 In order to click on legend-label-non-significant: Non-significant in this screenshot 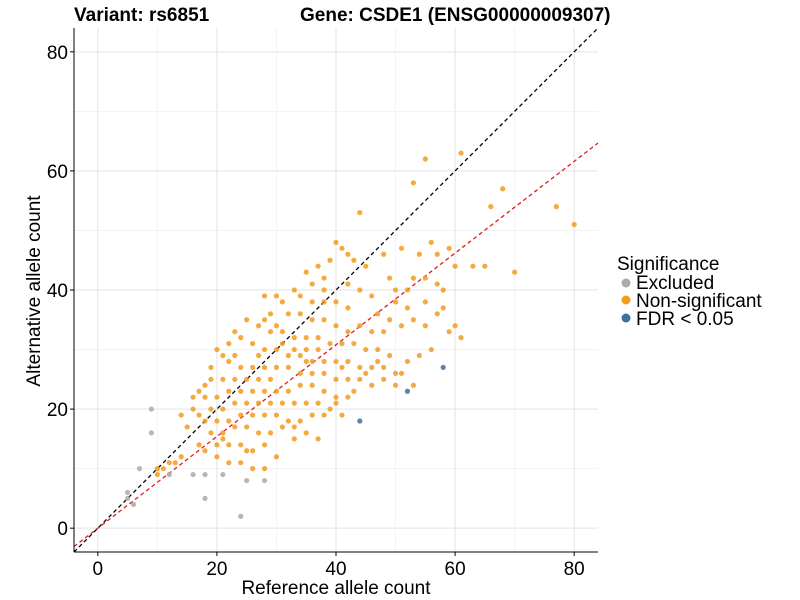, I will do `click(699, 301)`.